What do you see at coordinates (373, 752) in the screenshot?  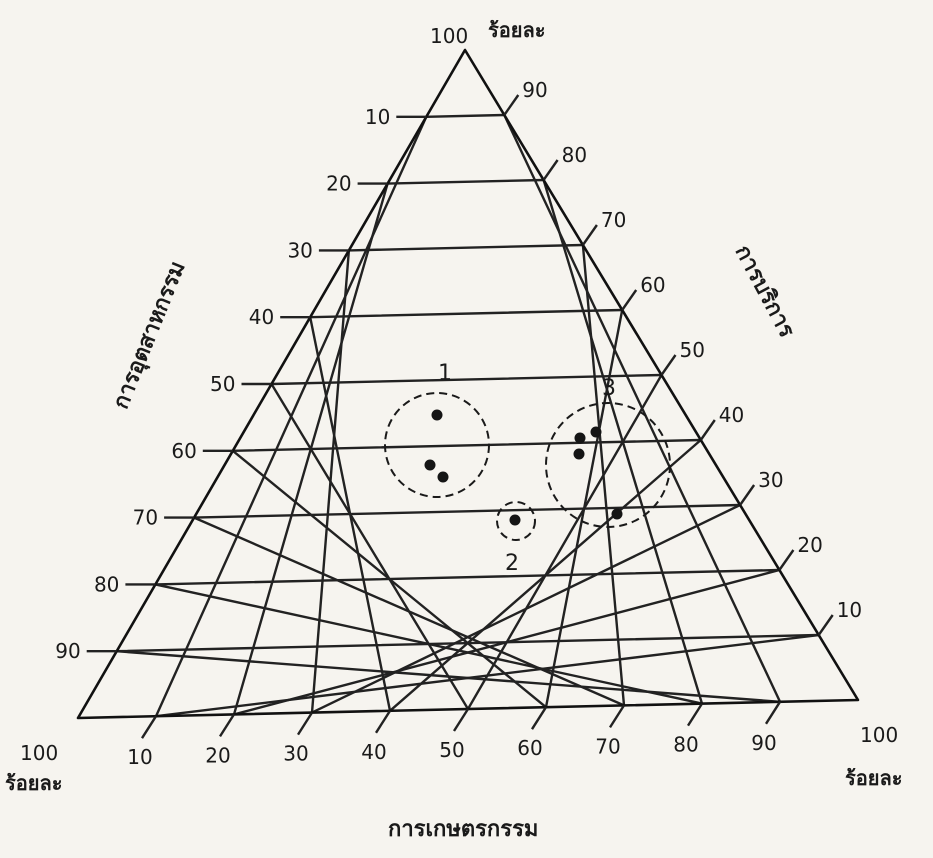 I see `bottom-tick-label: 40` at bounding box center [373, 752].